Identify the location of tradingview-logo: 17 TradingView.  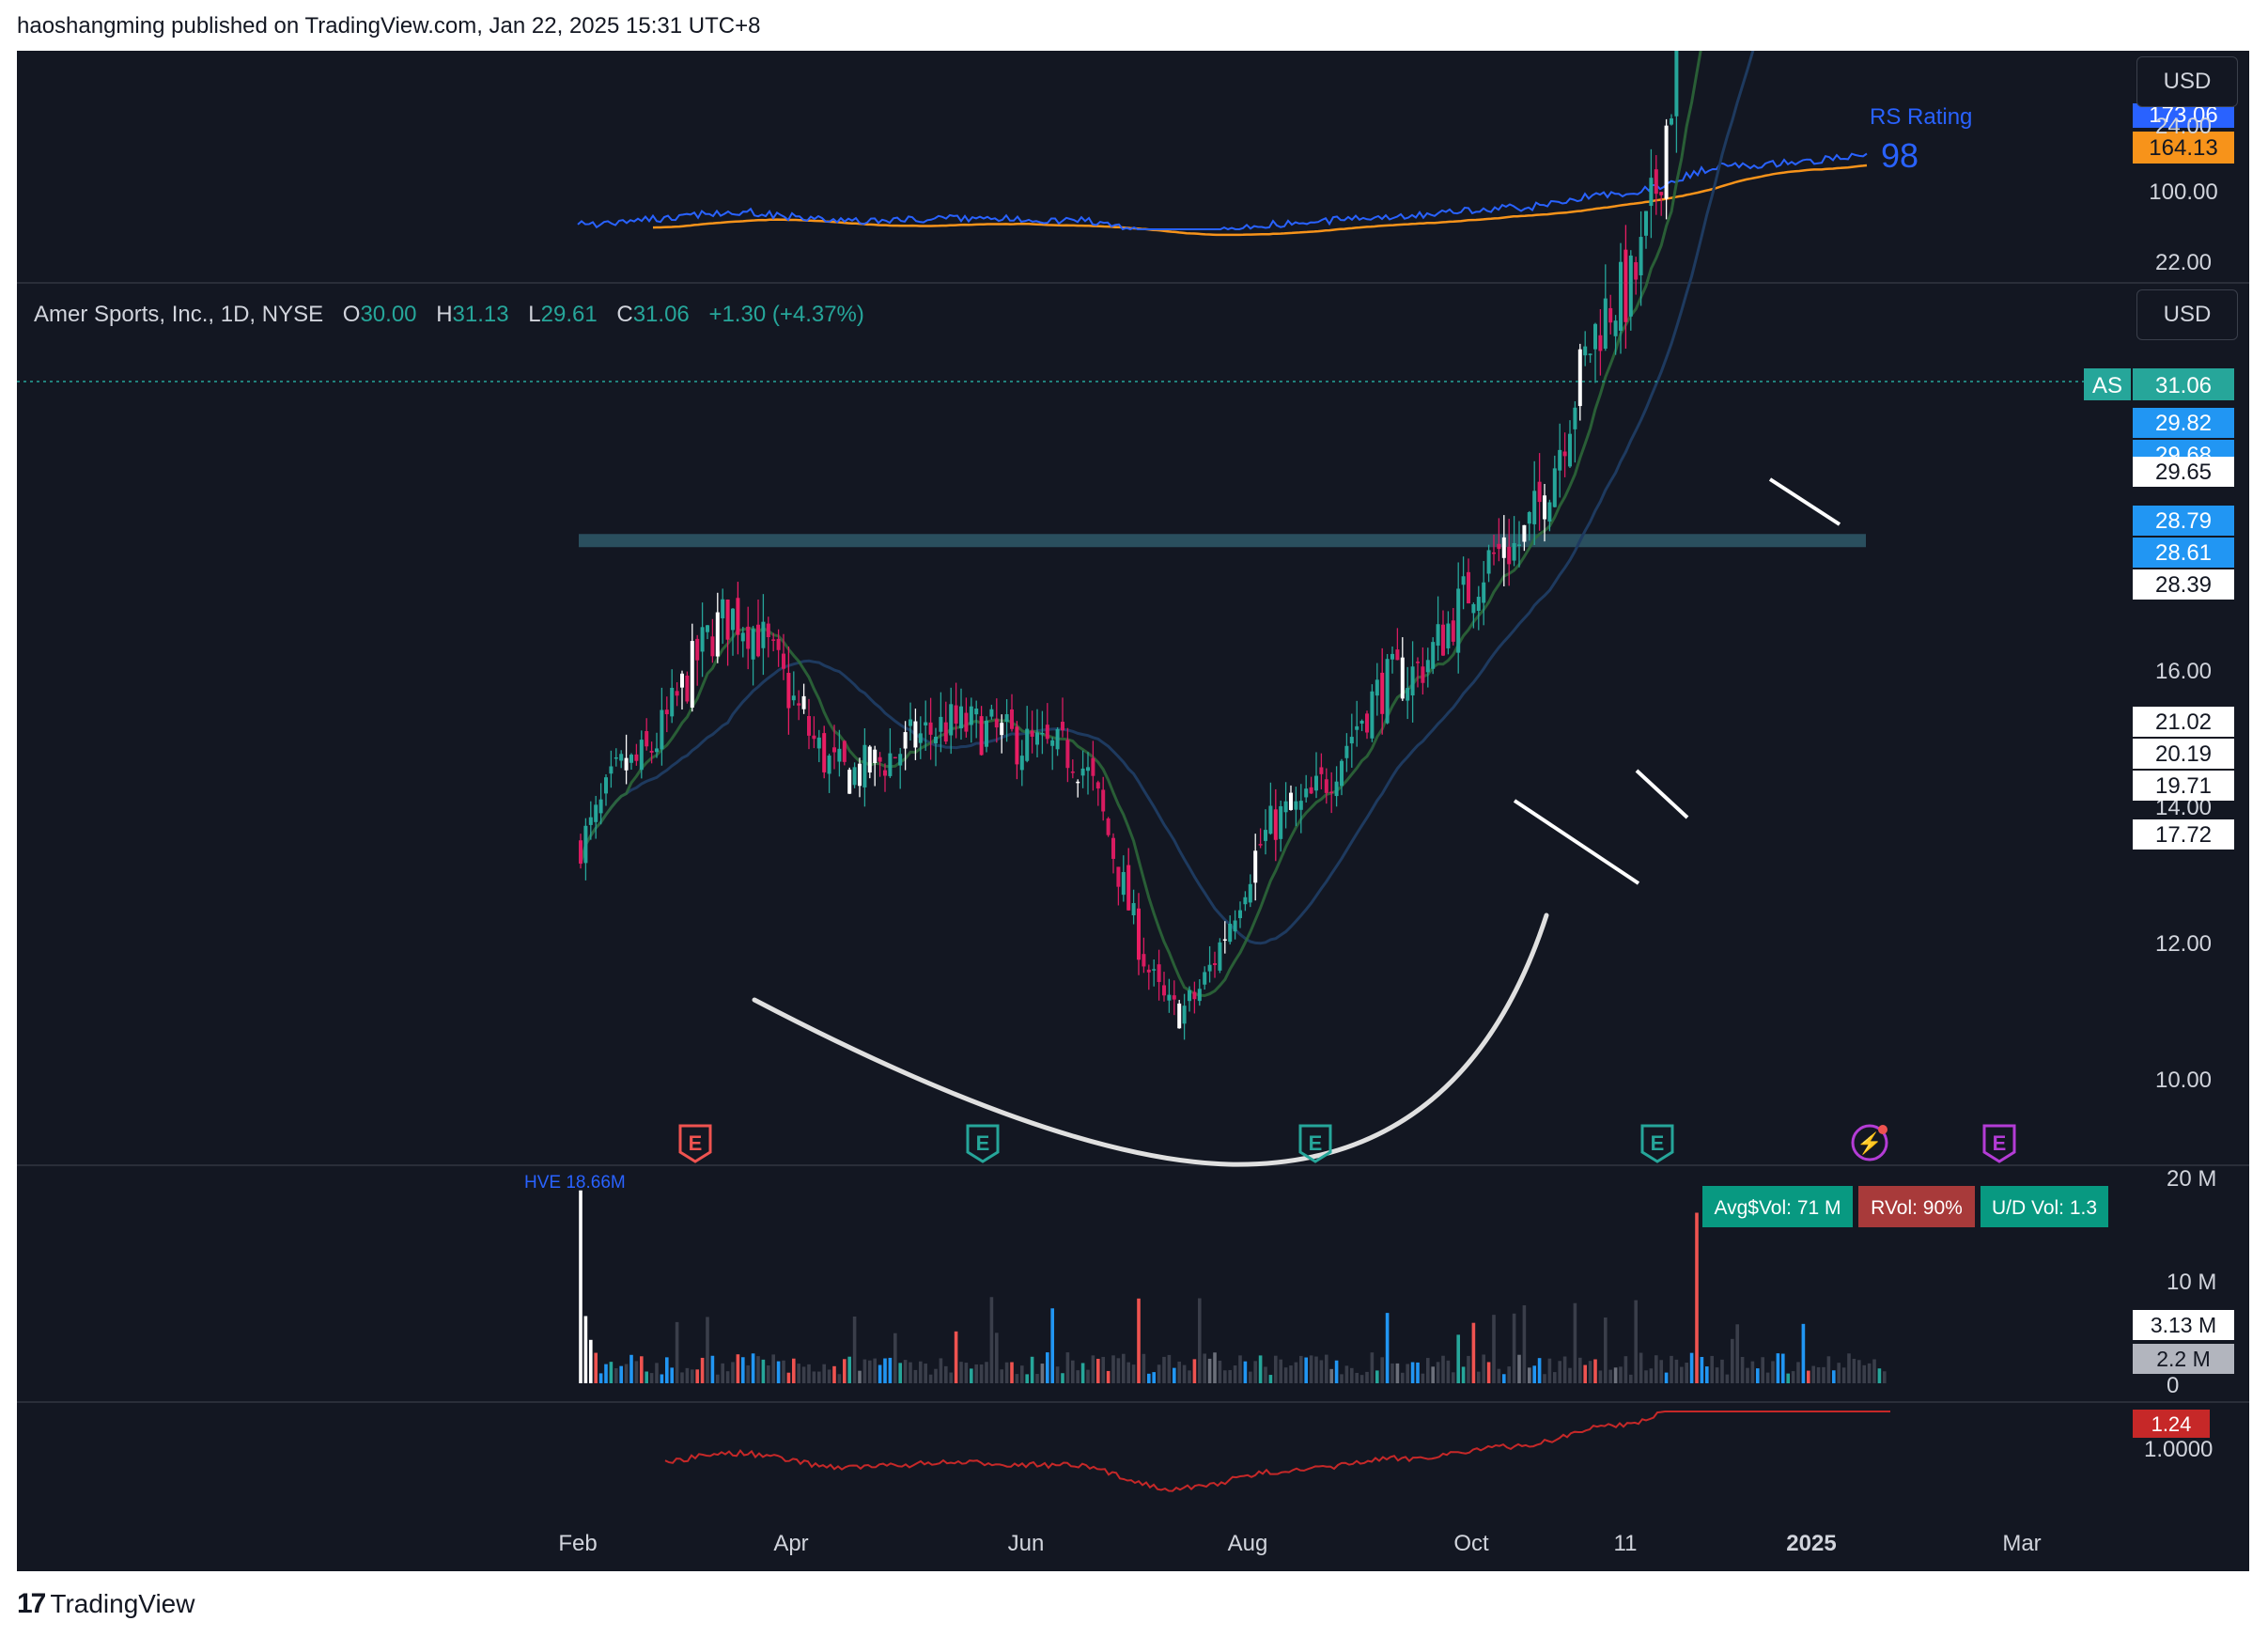
(105, 1604).